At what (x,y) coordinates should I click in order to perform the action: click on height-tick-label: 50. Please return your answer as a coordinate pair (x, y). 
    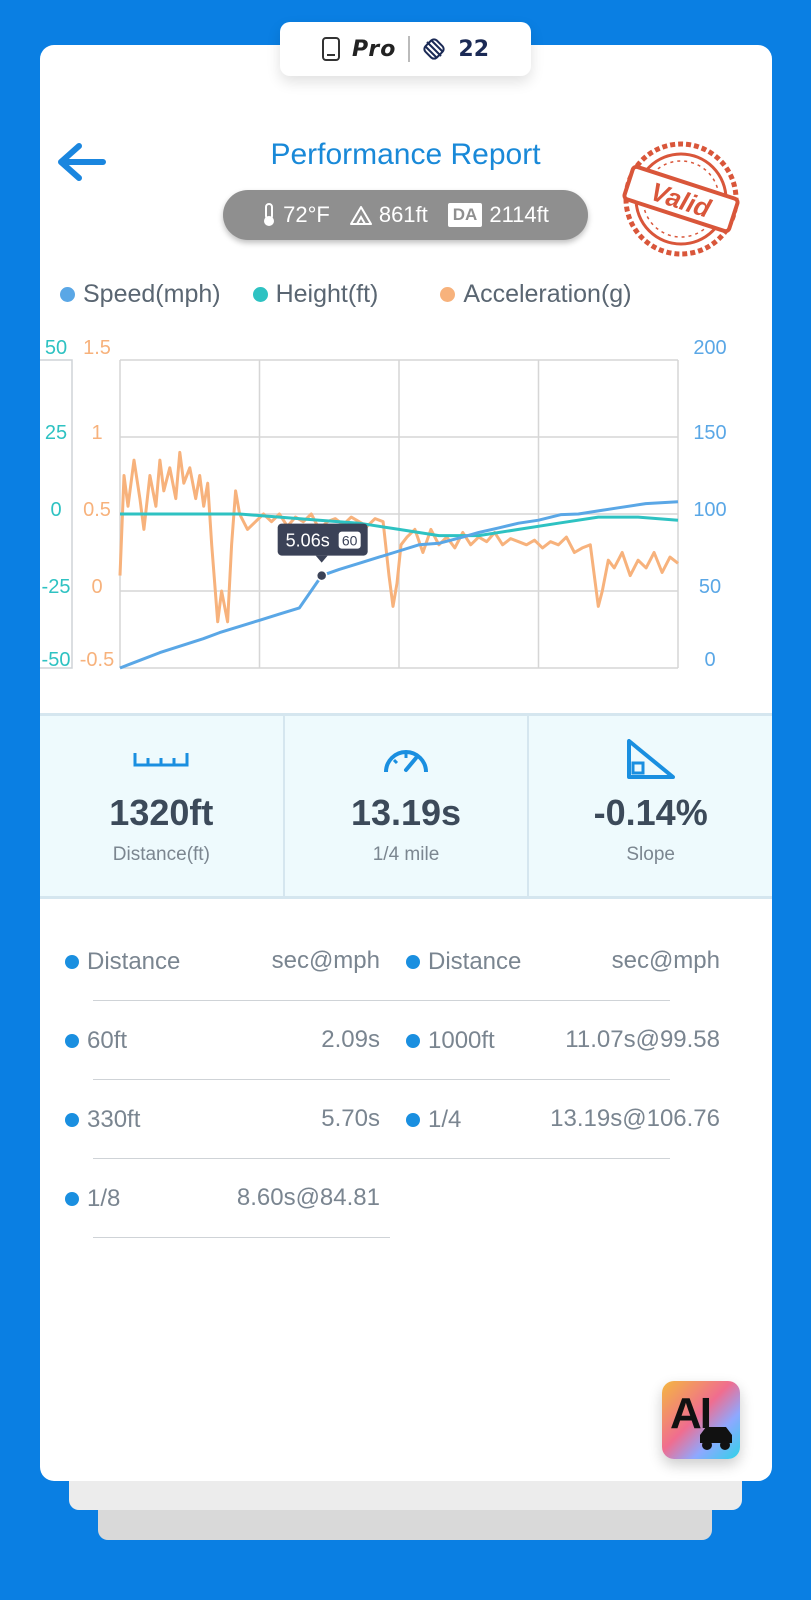
    Looking at the image, I should click on (56, 348).